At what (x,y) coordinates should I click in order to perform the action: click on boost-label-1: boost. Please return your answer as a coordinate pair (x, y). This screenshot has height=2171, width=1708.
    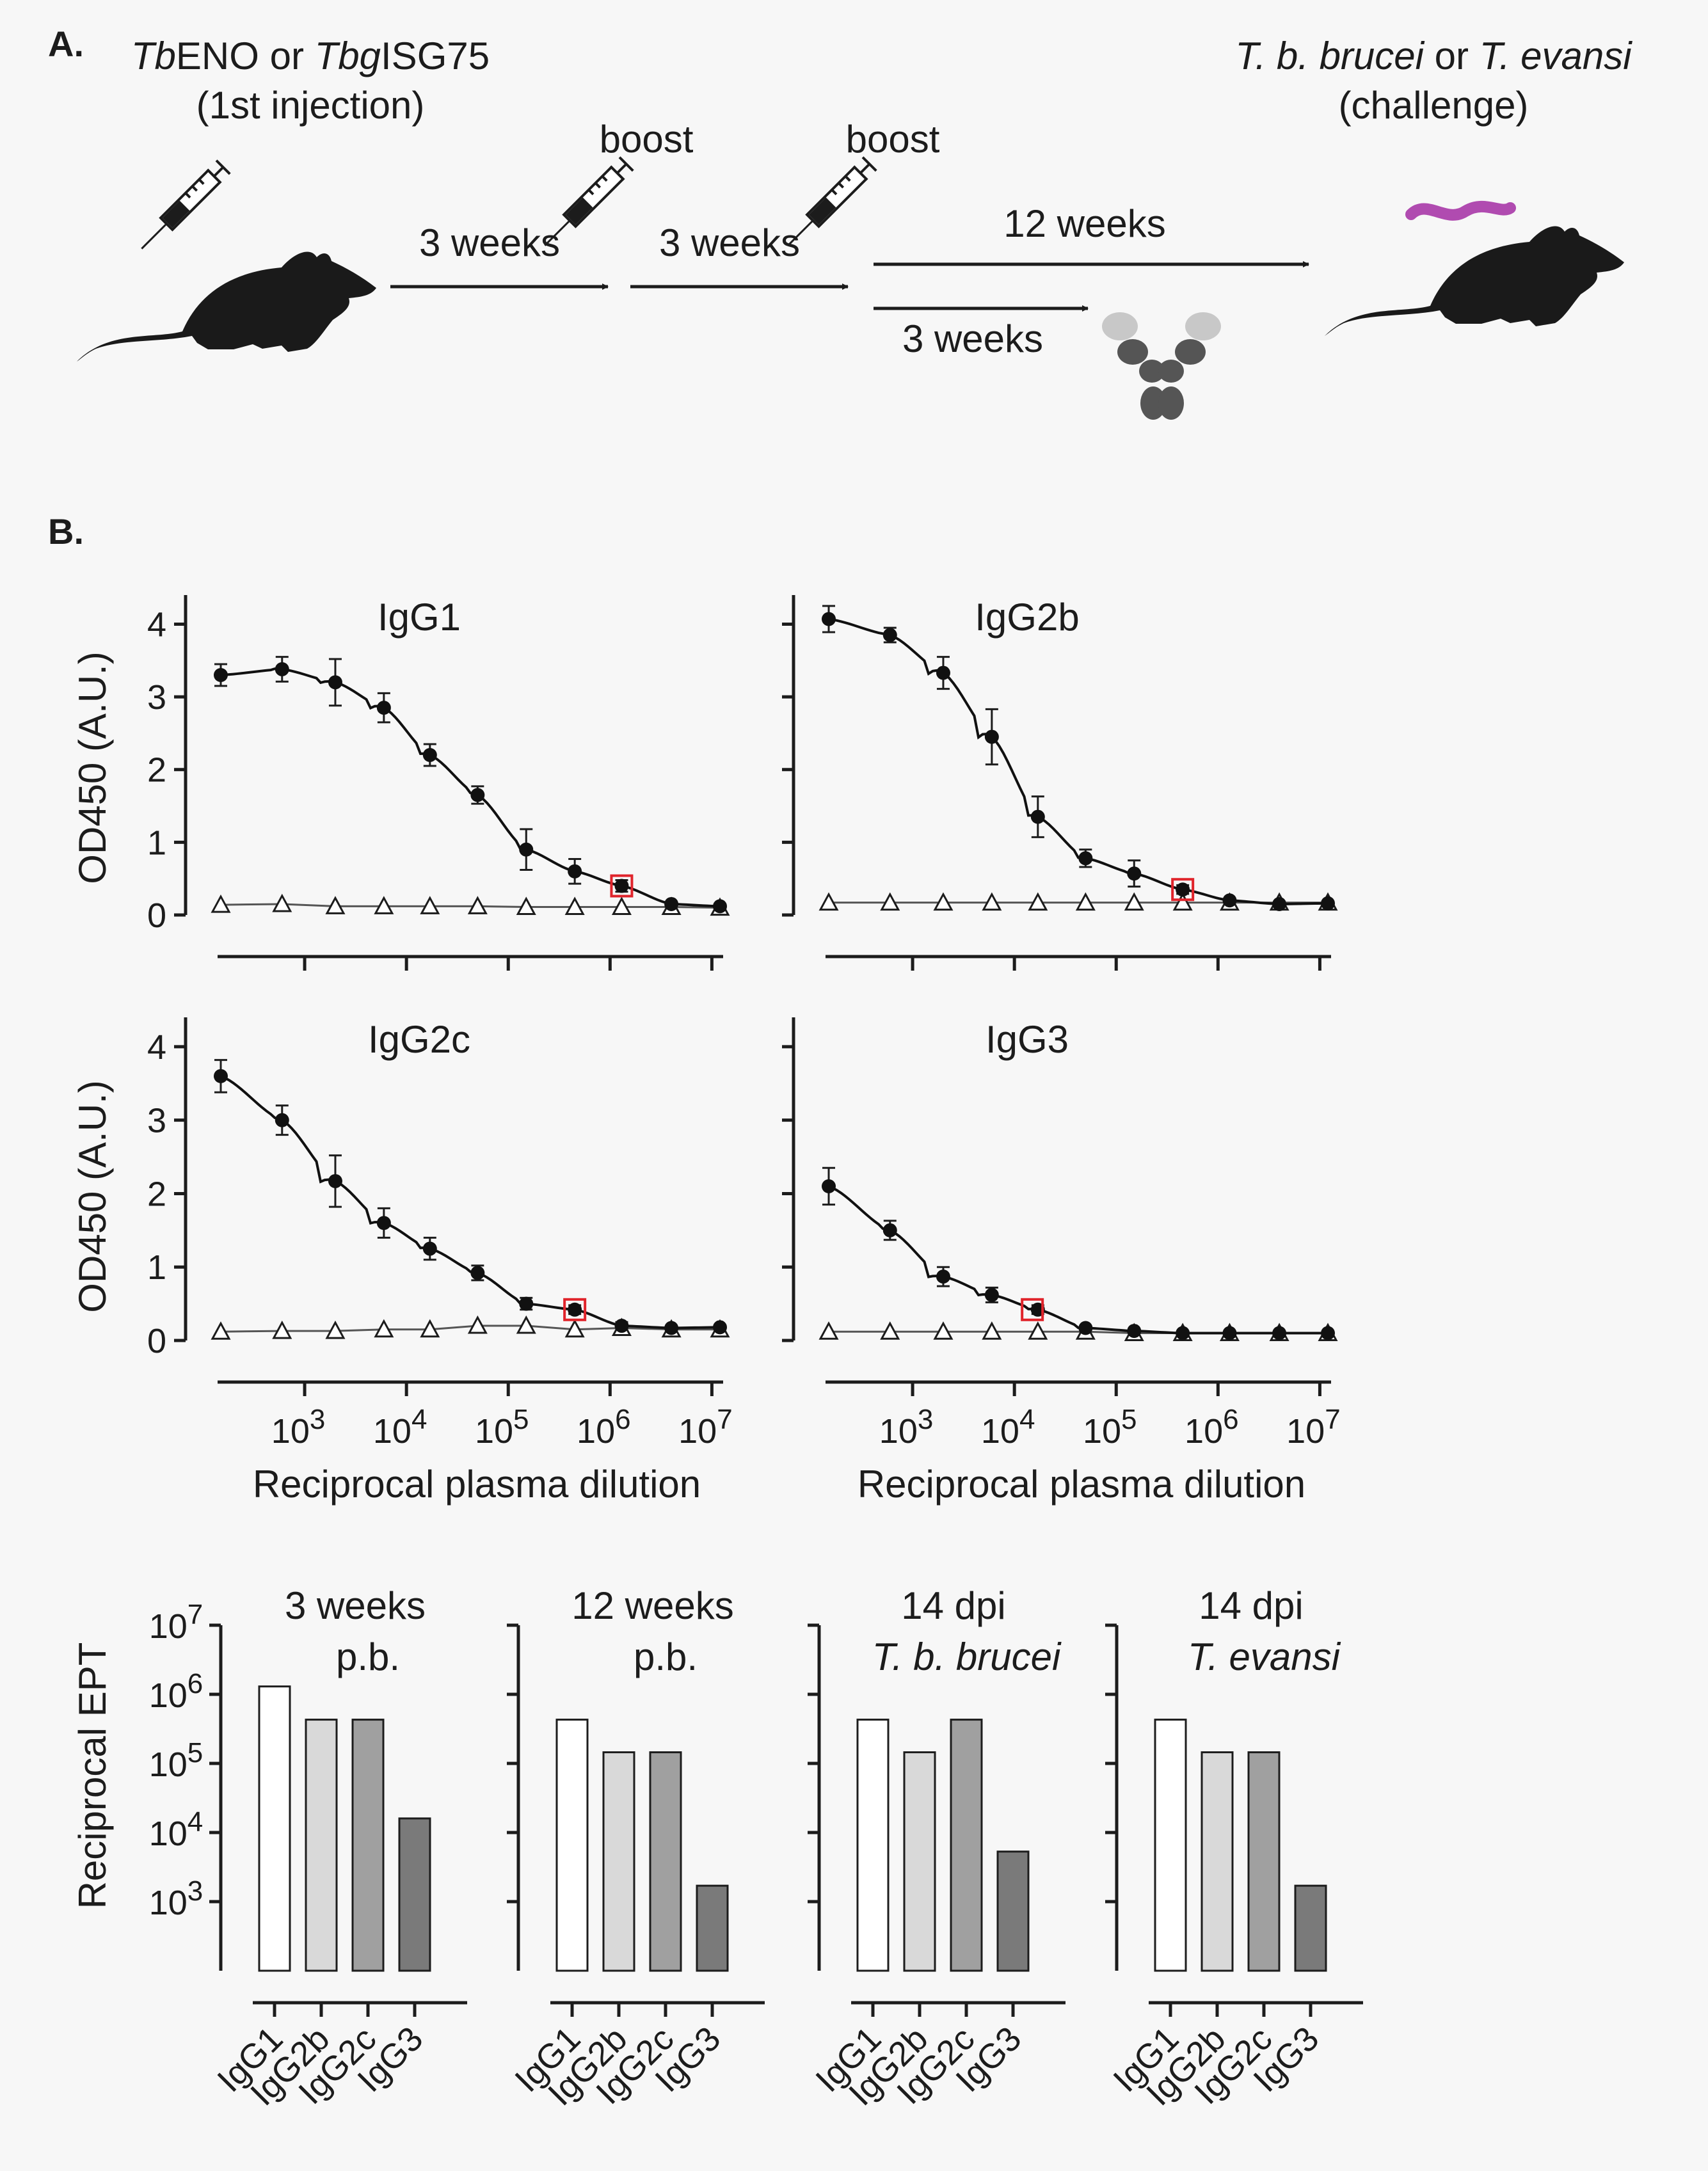
    Looking at the image, I should click on (647, 139).